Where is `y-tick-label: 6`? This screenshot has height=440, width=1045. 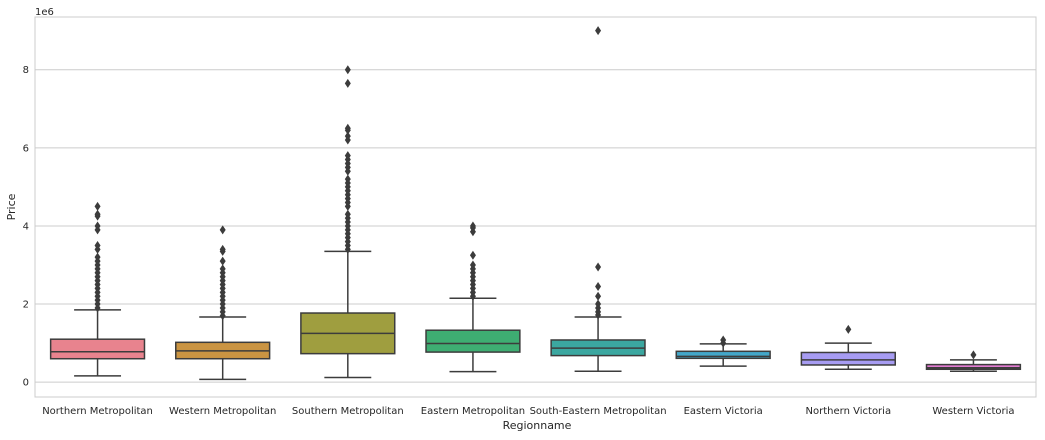 y-tick-label: 6 is located at coordinates (26, 148).